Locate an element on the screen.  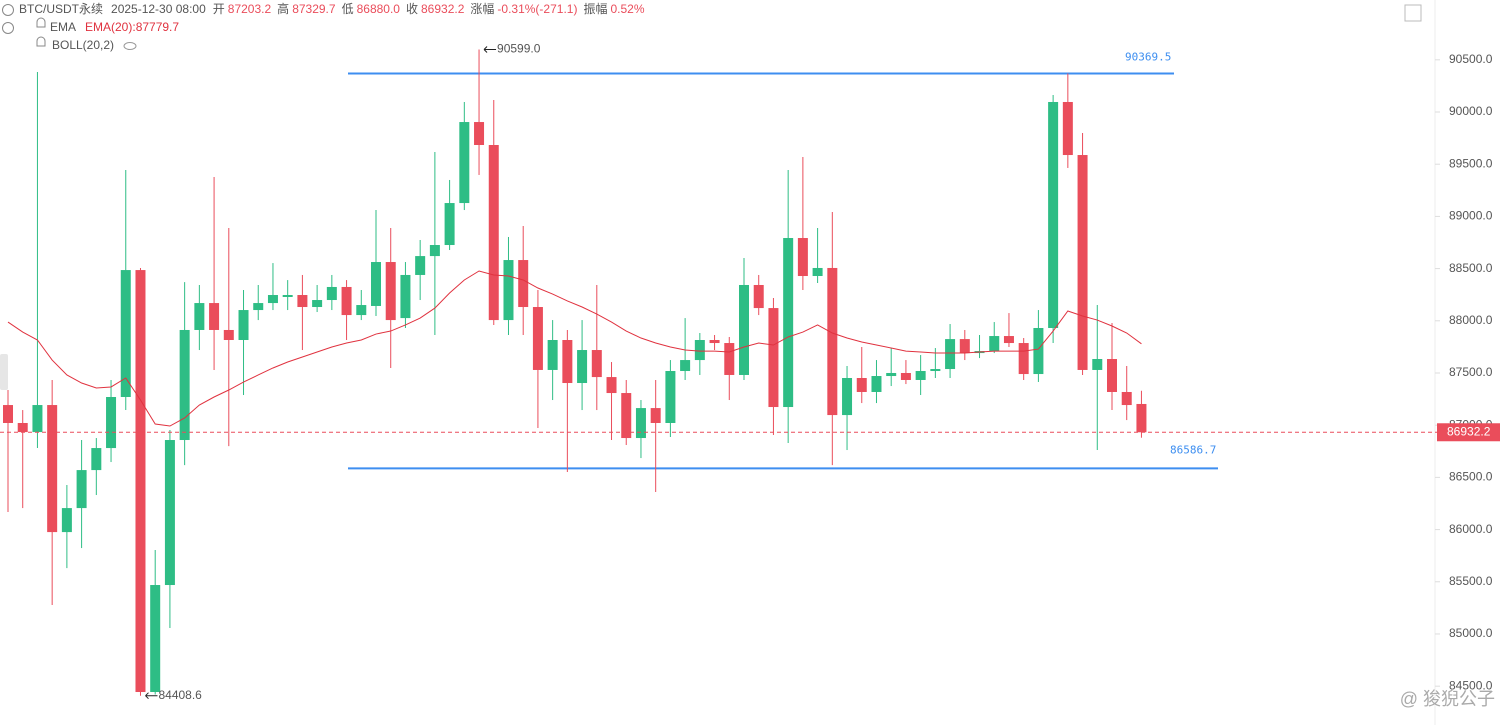
y-tick-label: 85000.0 is located at coordinates (1471, 633).